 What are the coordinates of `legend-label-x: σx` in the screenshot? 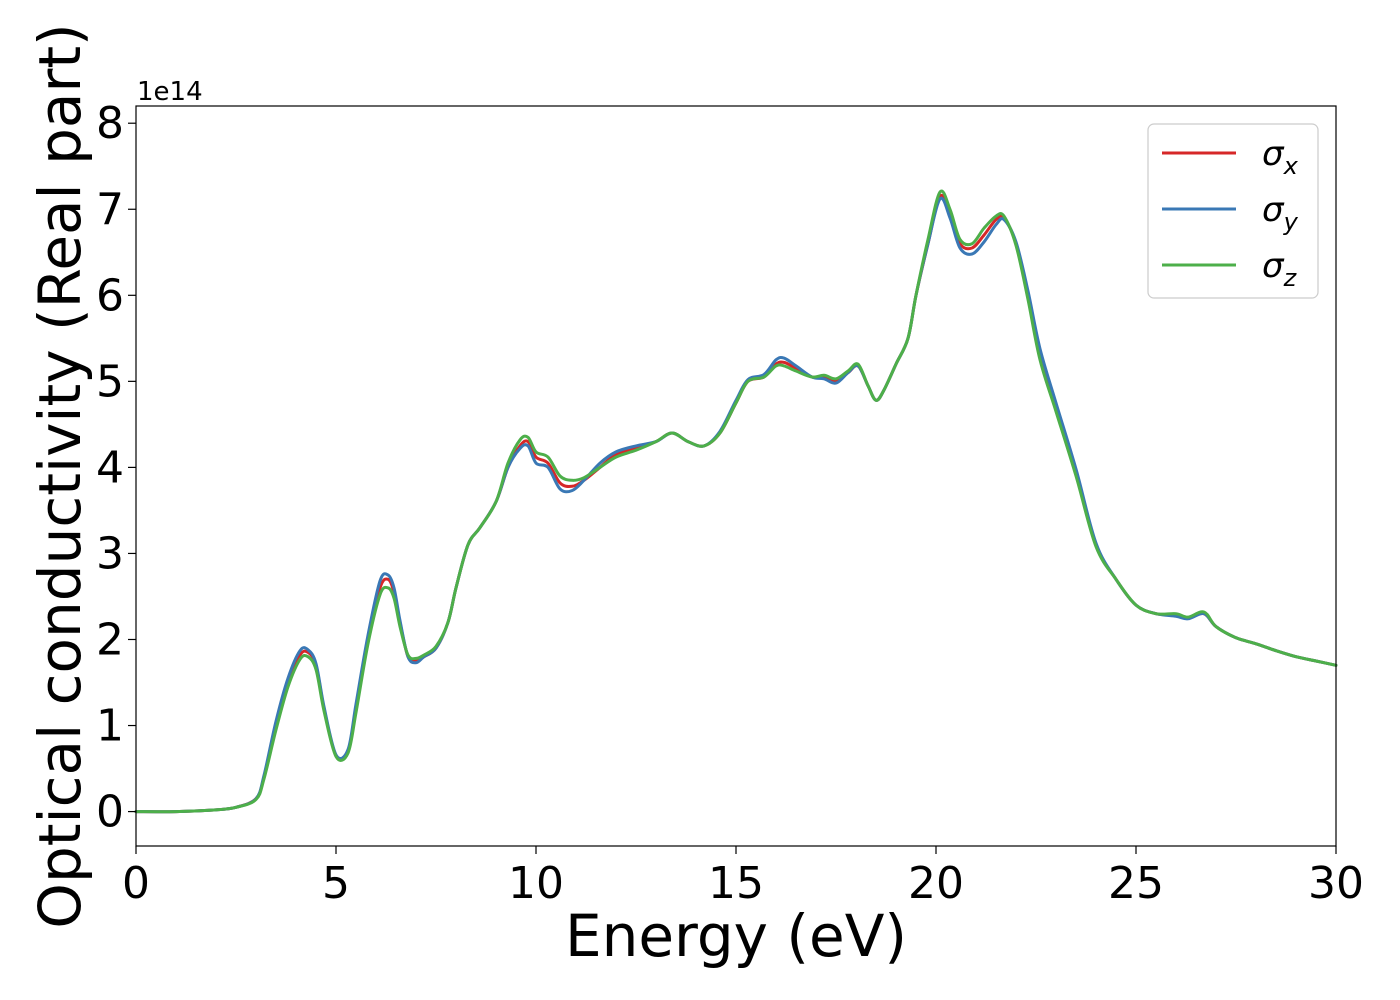 It's located at (1280, 157).